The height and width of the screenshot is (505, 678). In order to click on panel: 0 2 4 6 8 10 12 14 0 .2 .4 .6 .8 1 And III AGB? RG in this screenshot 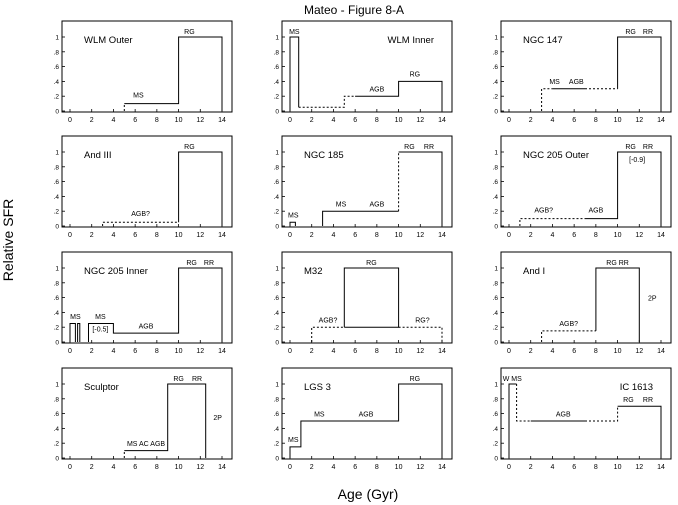, I will do `click(143, 187)`.